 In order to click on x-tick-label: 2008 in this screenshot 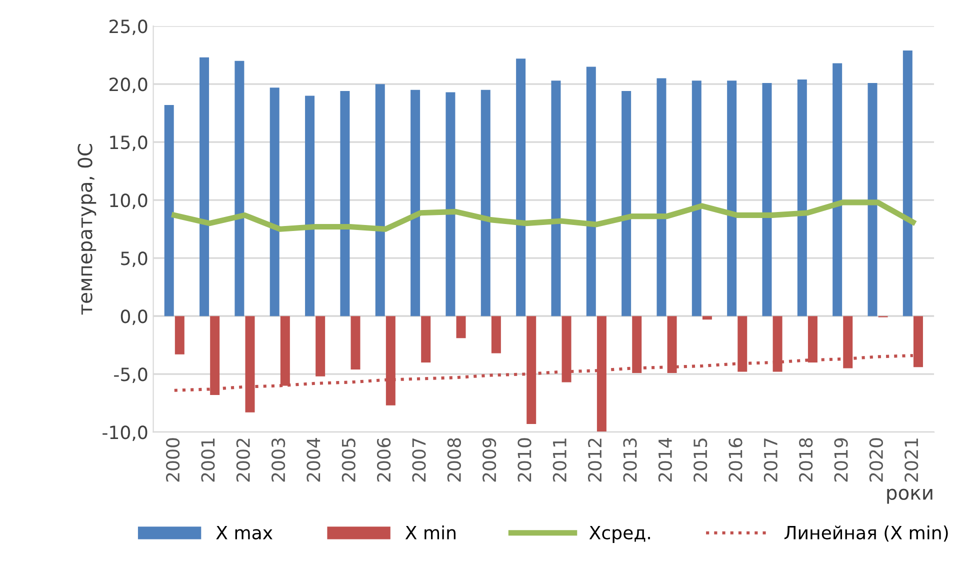, I will do `click(454, 460)`.